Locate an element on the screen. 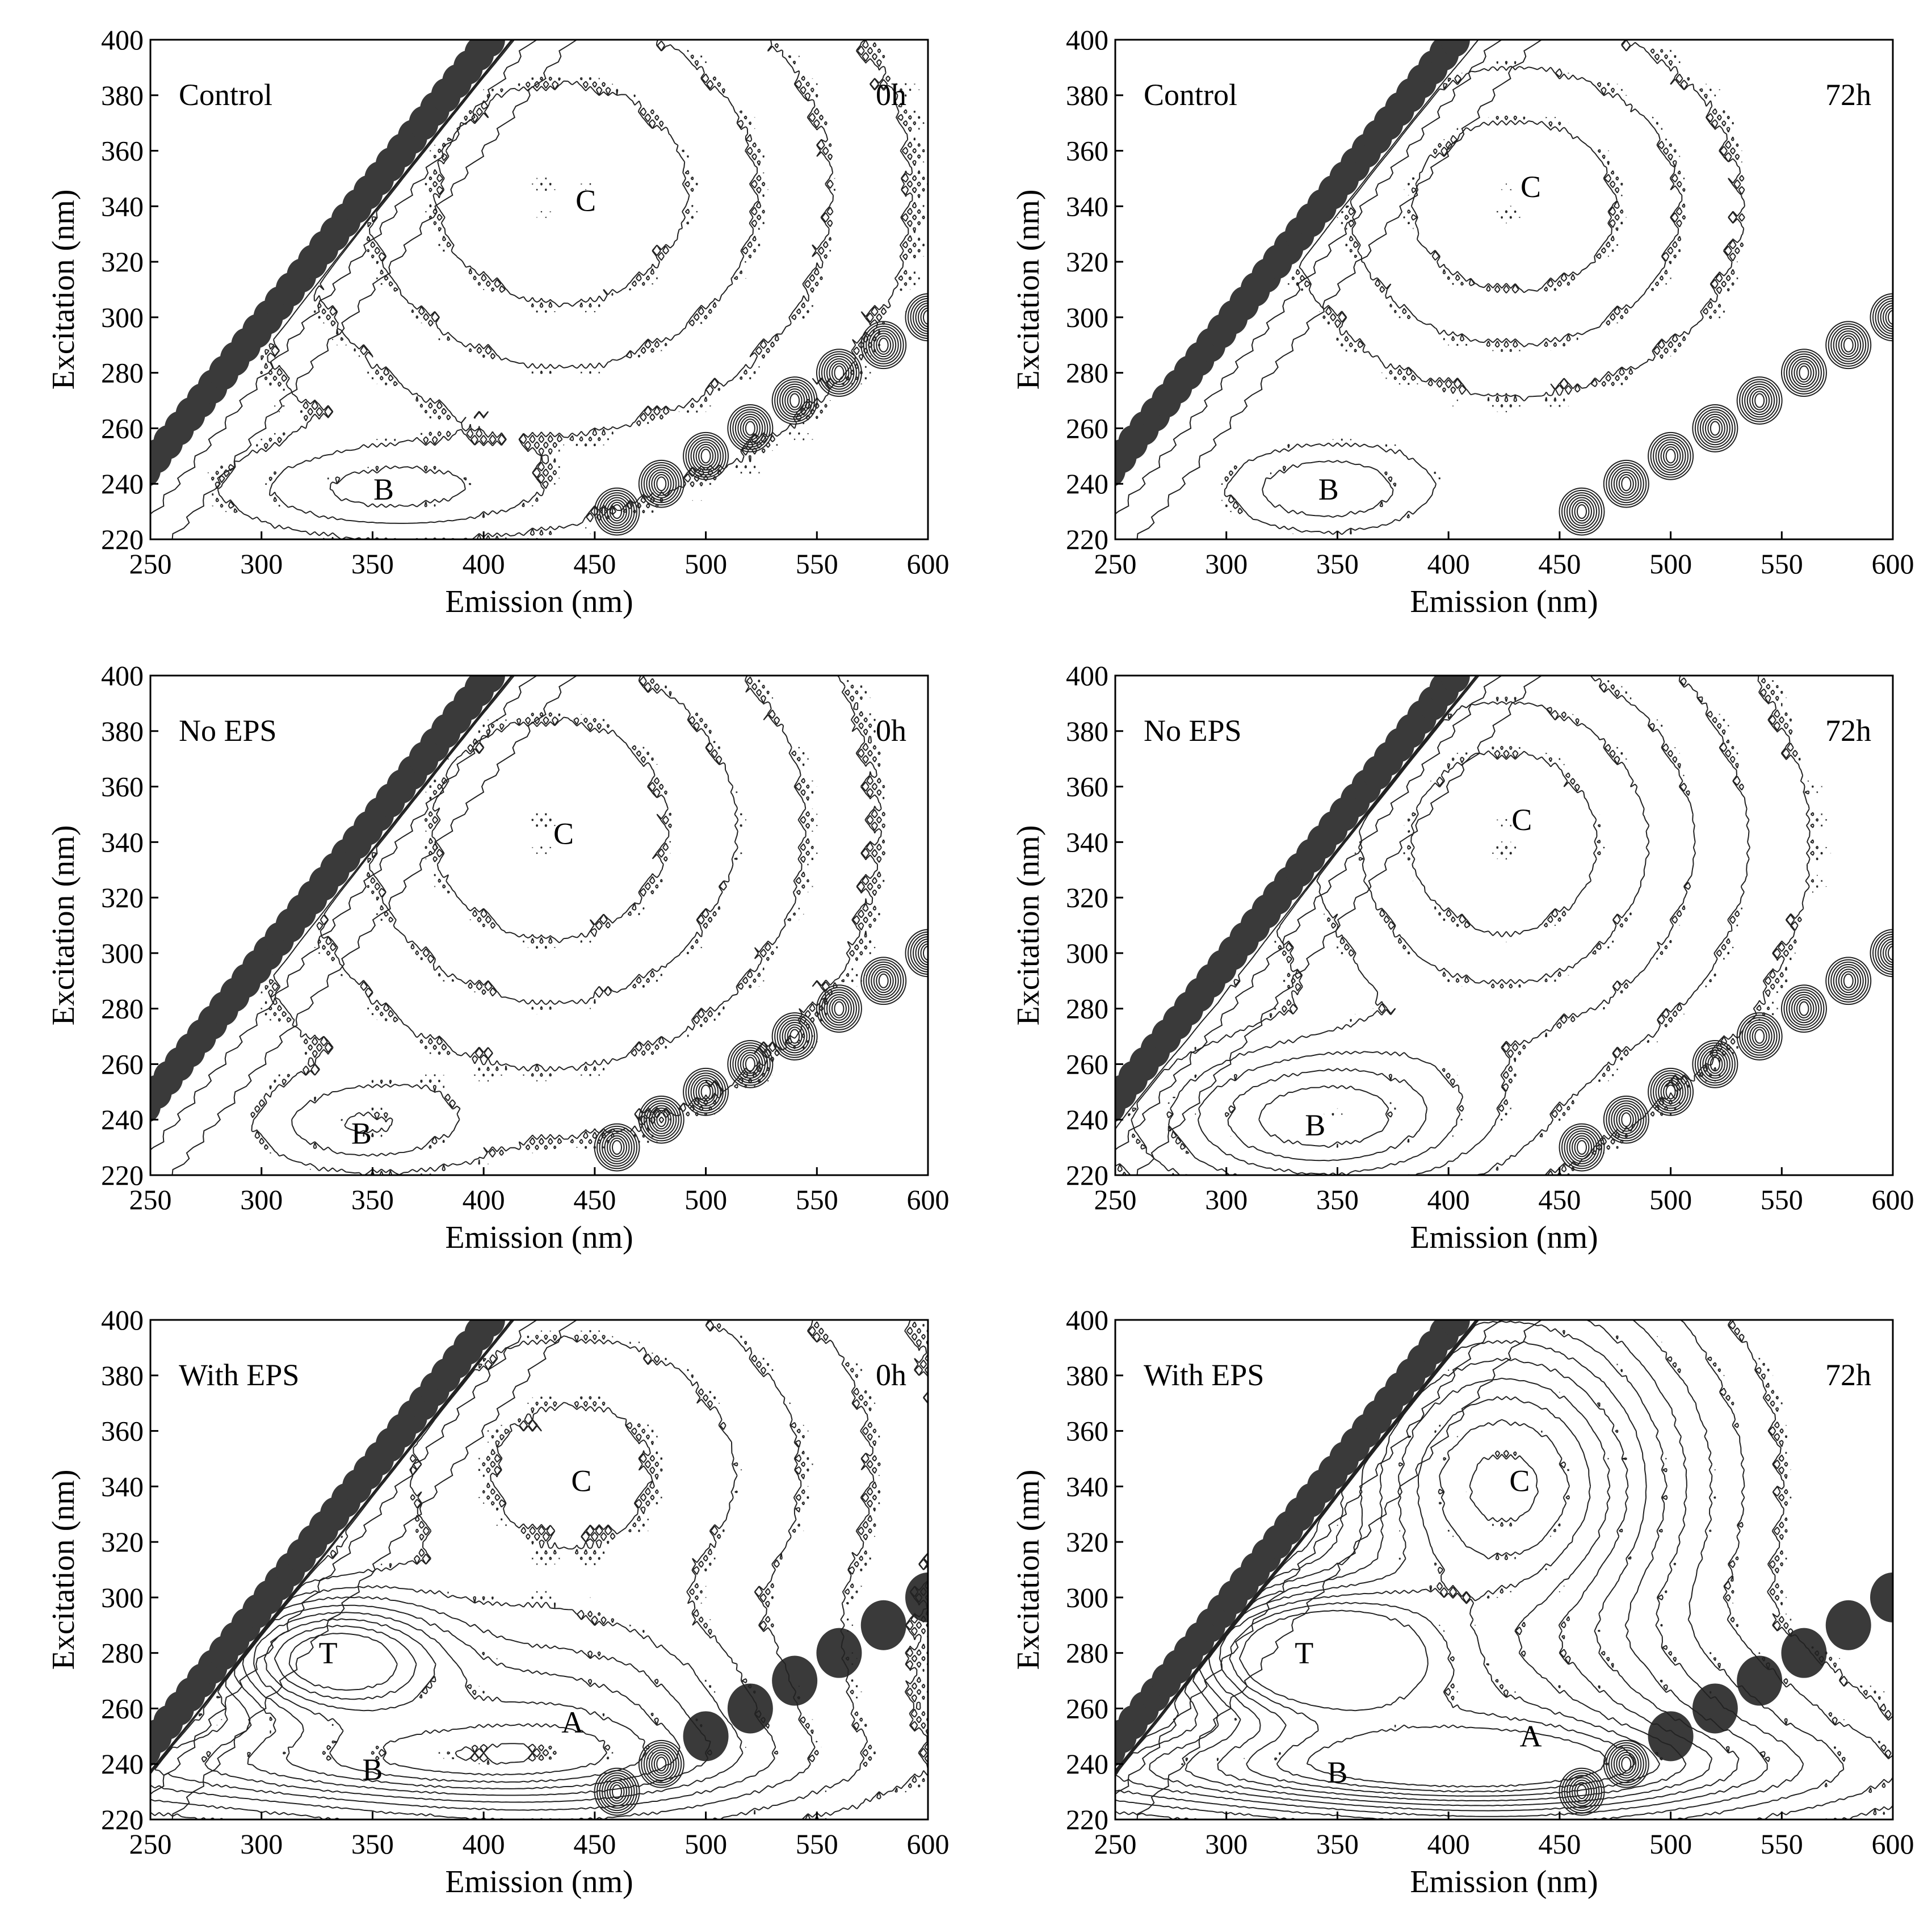 The height and width of the screenshot is (1916, 1932). rayleigh-shoulder-contours is located at coordinates (363, 1569).